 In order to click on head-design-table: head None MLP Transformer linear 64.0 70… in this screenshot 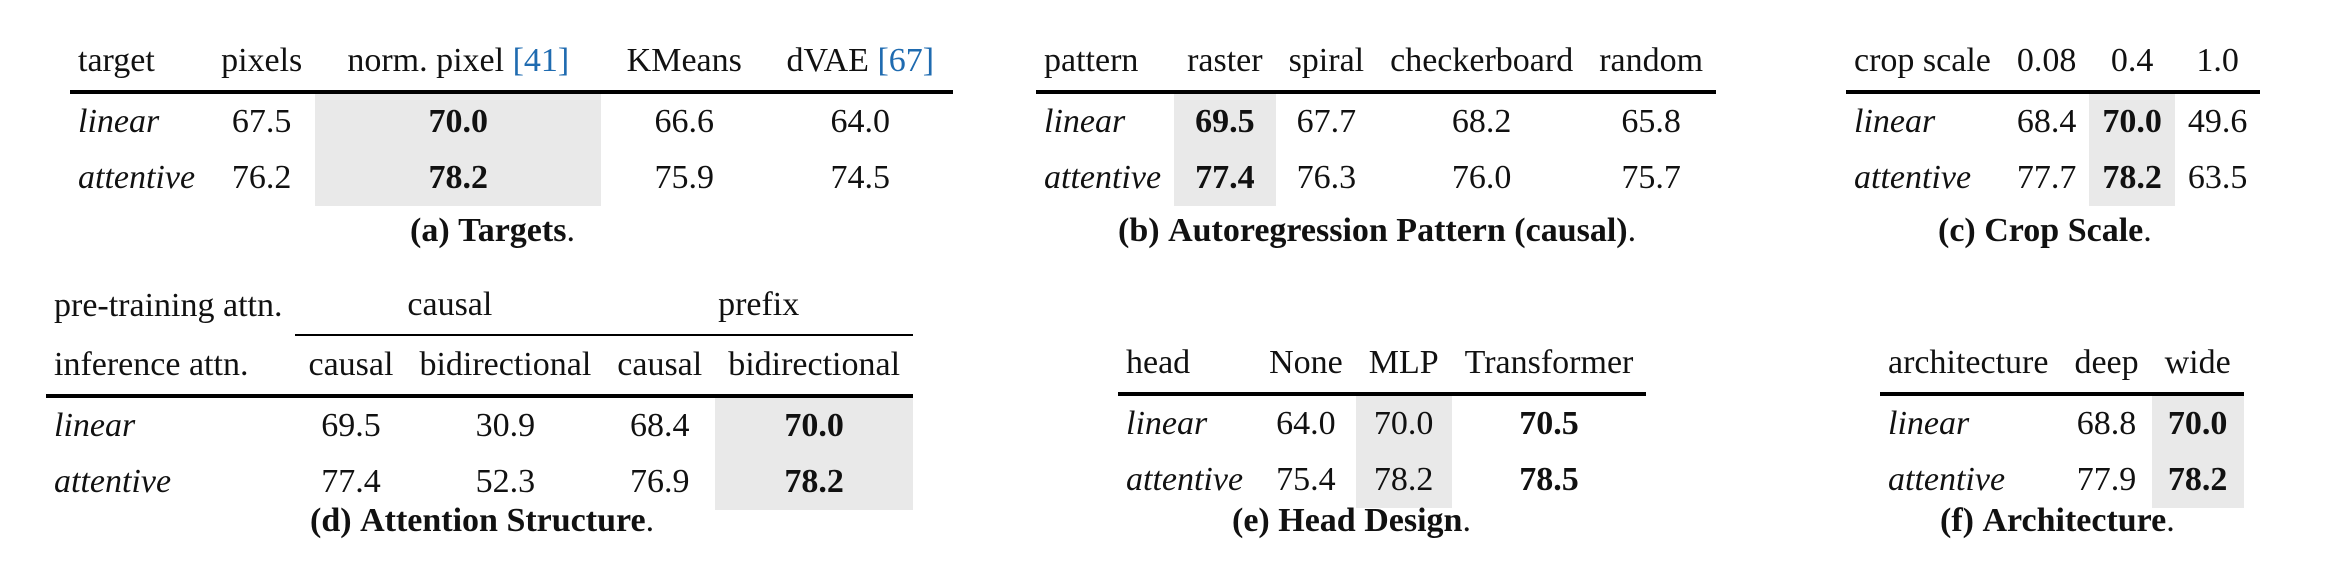, I will do `click(1382, 421)`.